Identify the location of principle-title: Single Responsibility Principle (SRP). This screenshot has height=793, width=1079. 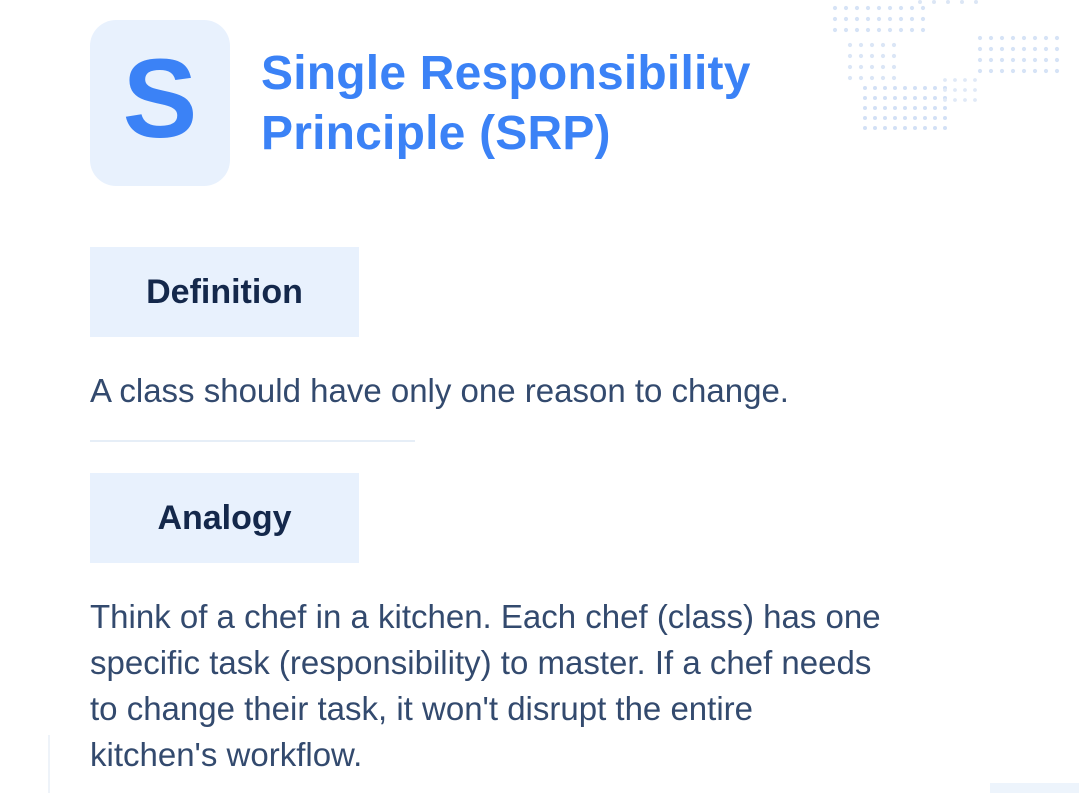
(506, 104).